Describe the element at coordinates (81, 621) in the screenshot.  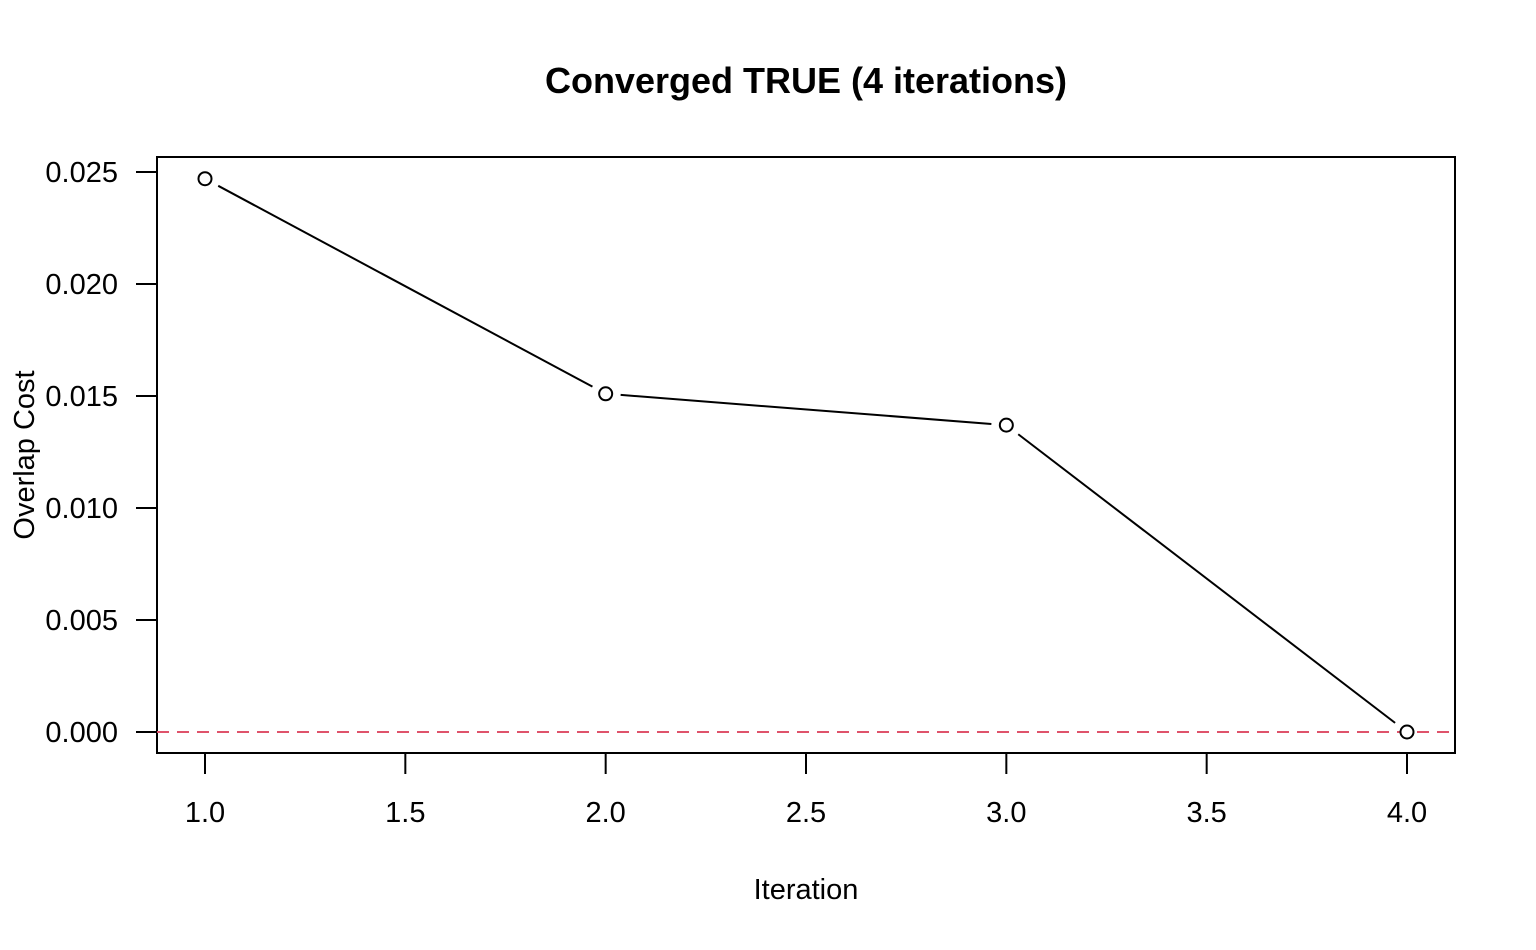
I see `y-tick-label: 0.005` at that location.